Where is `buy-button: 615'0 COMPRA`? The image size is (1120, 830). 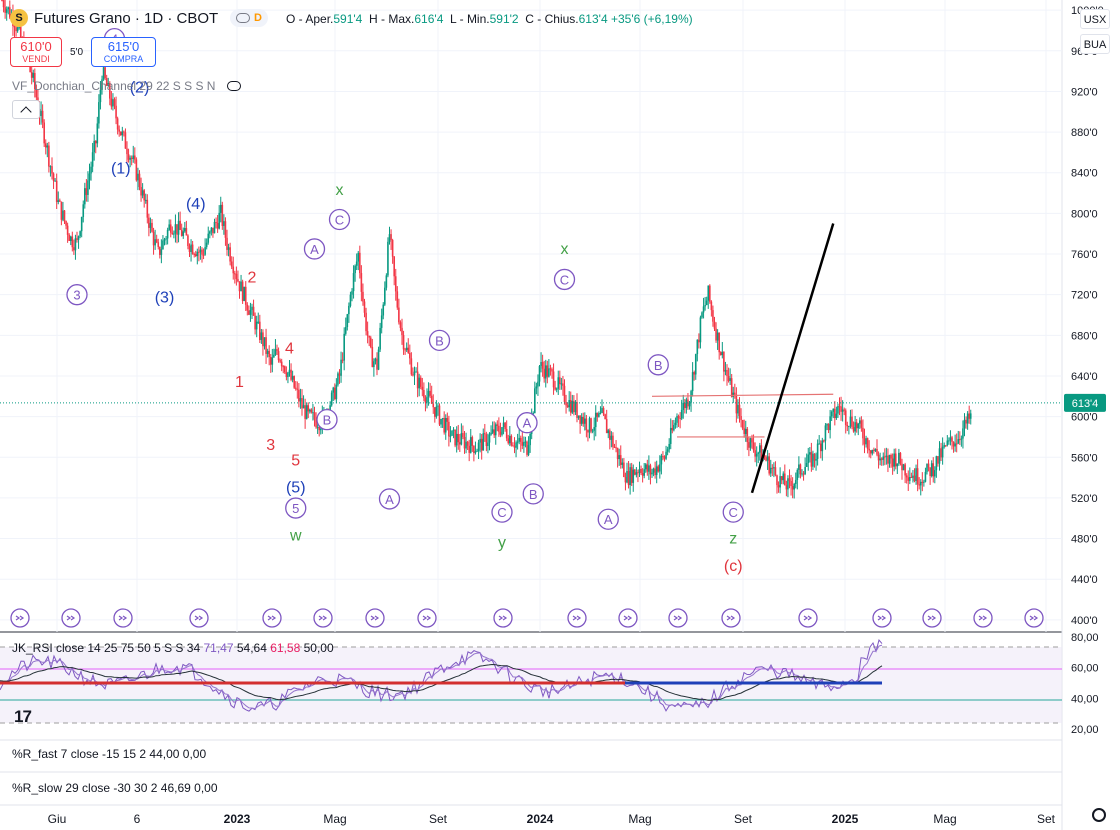
buy-button: 615'0 COMPRA is located at coordinates (123, 52).